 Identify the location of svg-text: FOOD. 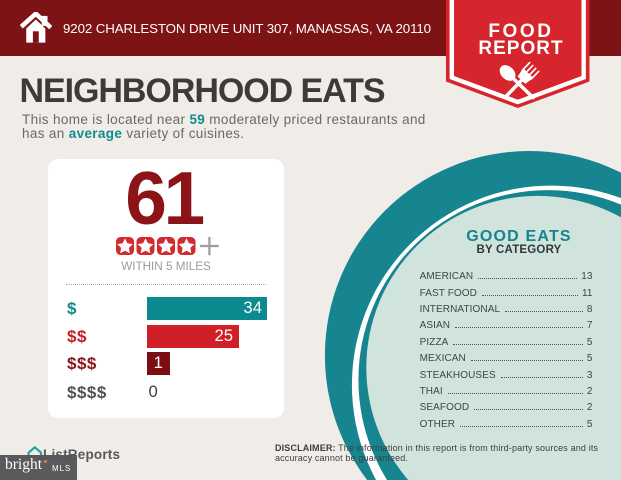
(520, 31).